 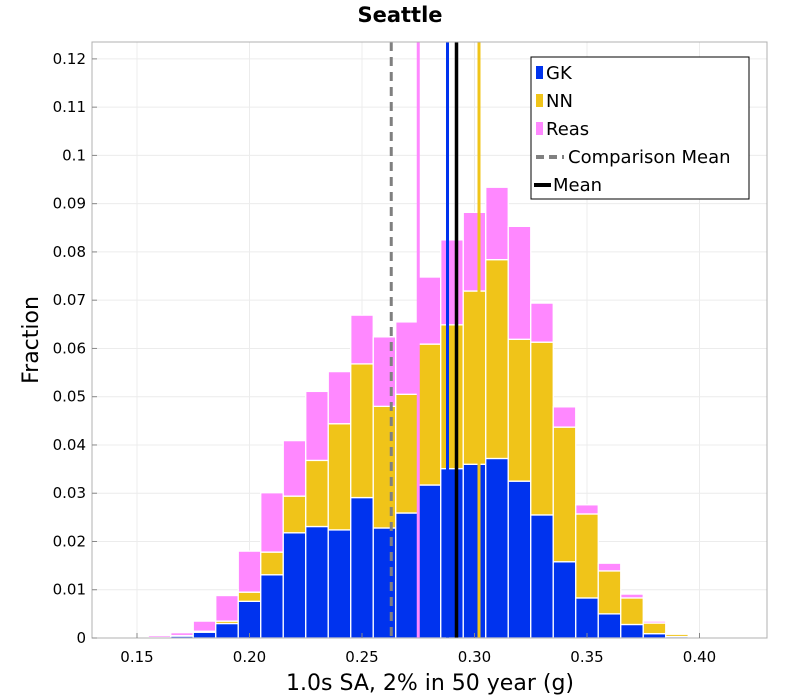 What do you see at coordinates (539, 128) in the screenshot?
I see `legend-swatch-reas` at bounding box center [539, 128].